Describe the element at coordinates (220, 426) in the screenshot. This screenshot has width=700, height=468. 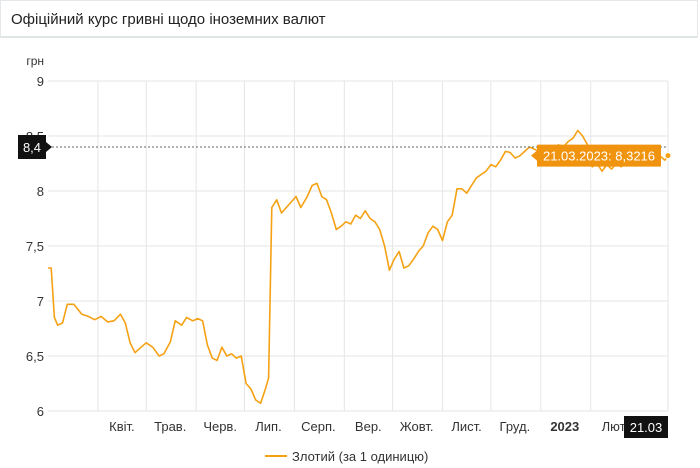
I see `x-tick-label: Черв.` at that location.